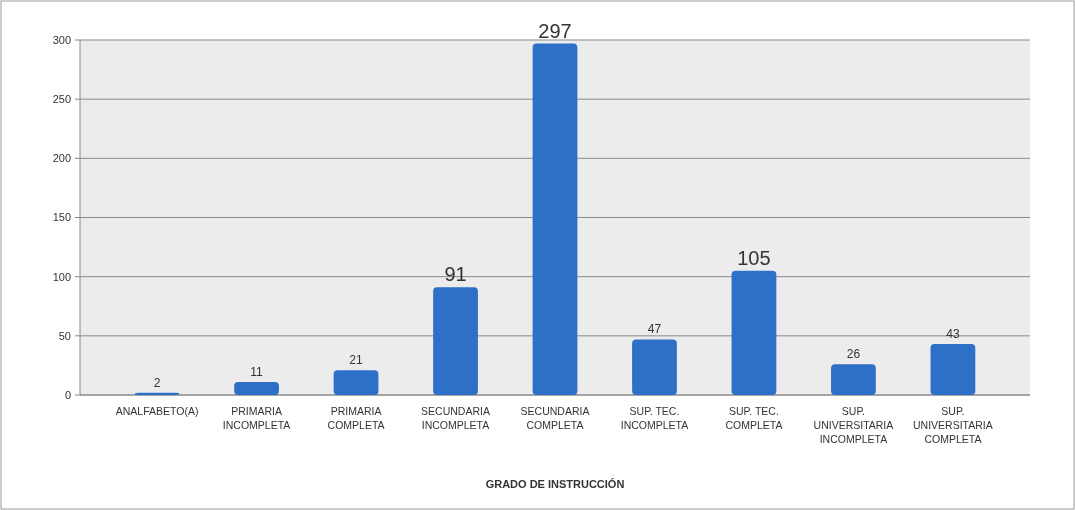  Describe the element at coordinates (356, 418) in the screenshot. I see `x-tick-label: PRIMARIA COMPLETA` at that location.